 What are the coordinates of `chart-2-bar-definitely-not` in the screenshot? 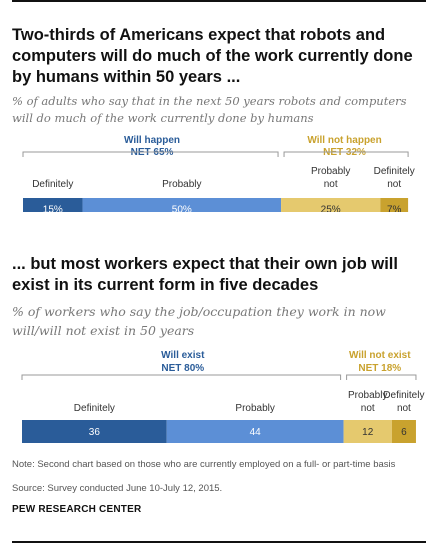 It's located at (403, 431).